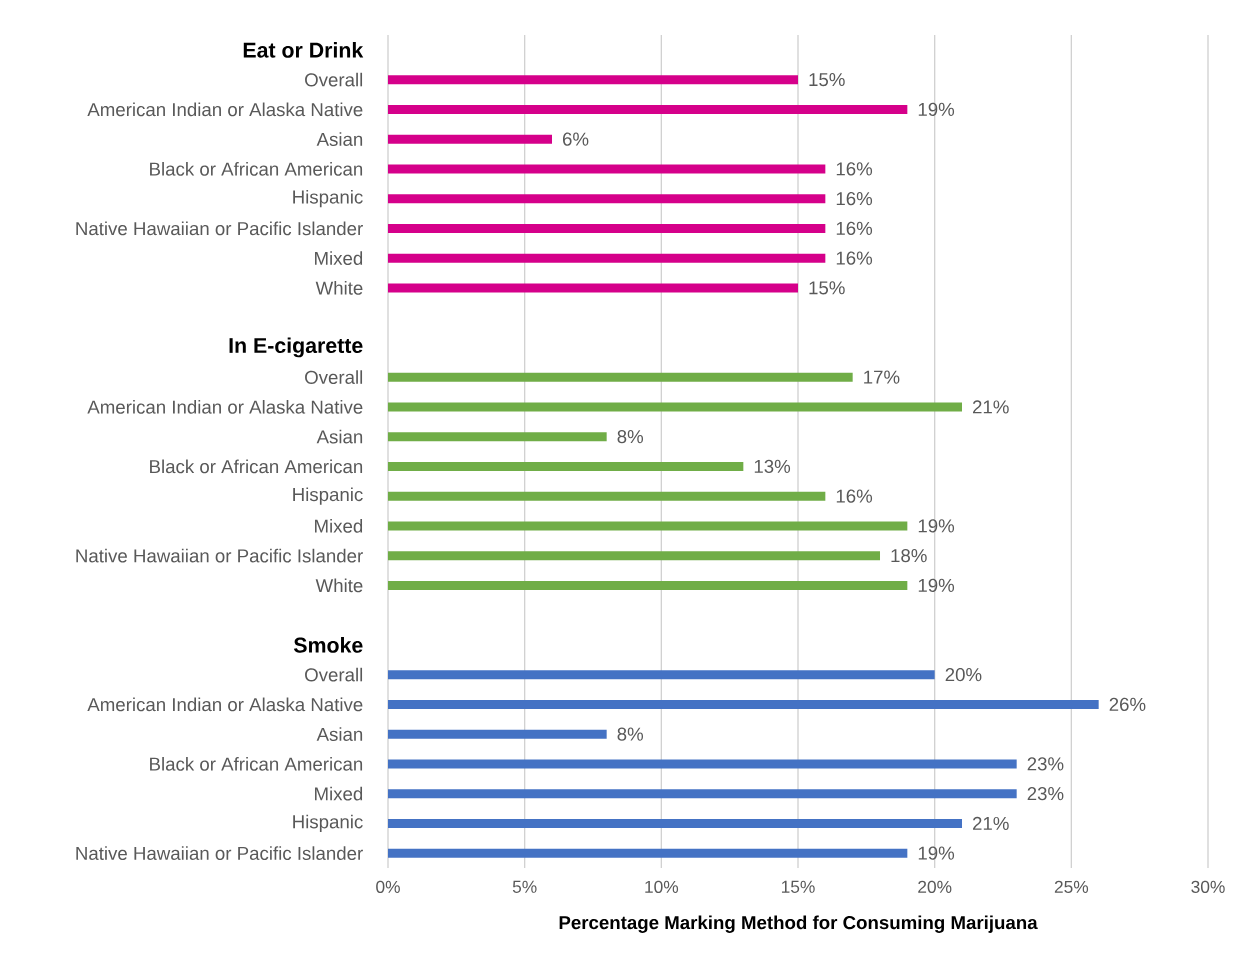  Describe the element at coordinates (388, 886) in the screenshot. I see `x-tick-label: 0%` at that location.